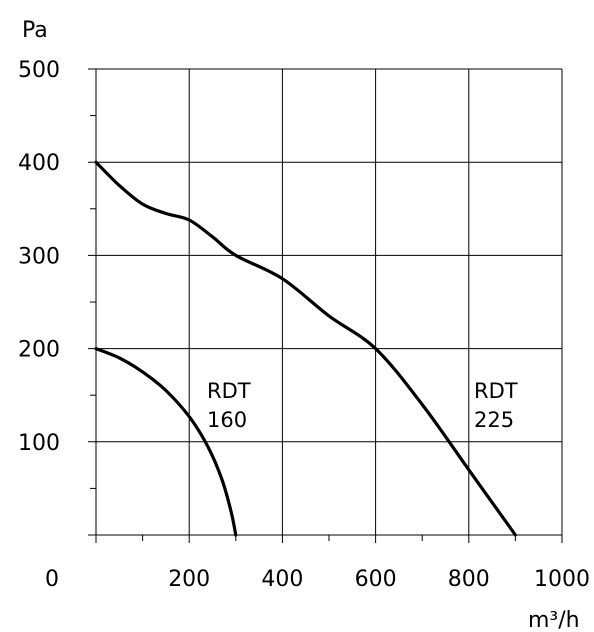  I want to click on y-tick-label: 200, so click(39, 350).